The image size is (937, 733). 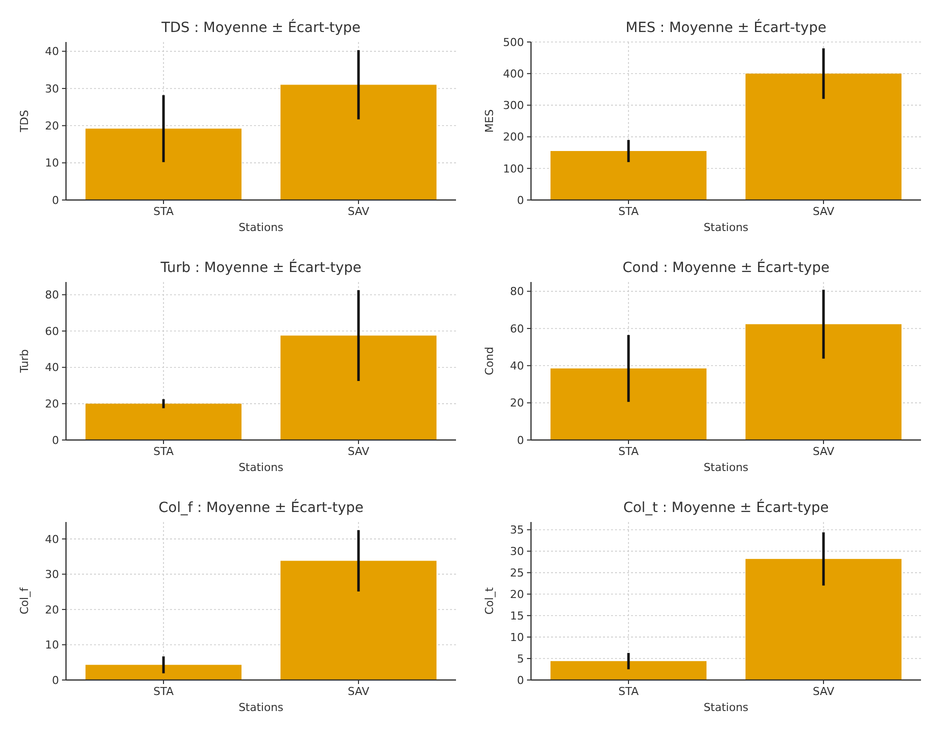 I want to click on y-axis-title: MES, so click(x=489, y=121).